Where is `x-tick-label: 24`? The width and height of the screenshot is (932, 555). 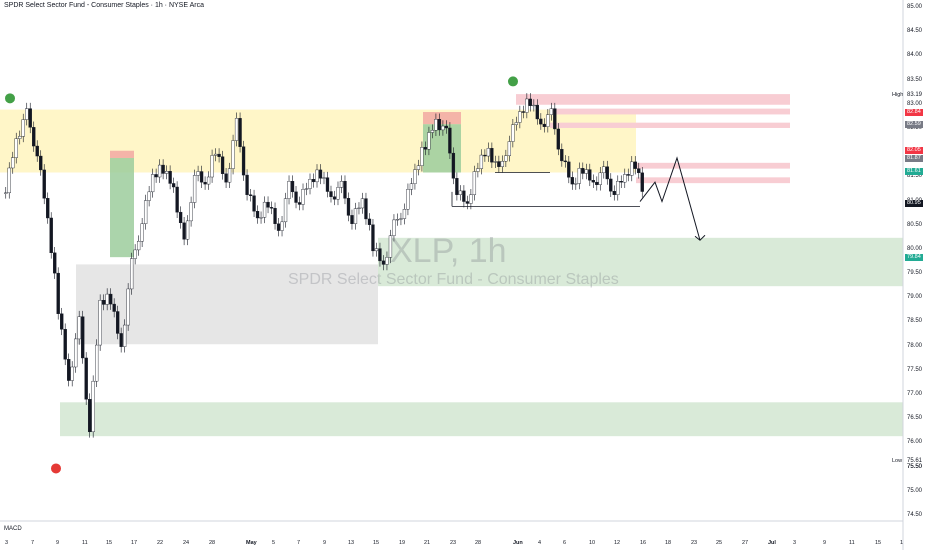
x-tick-label: 24 is located at coordinates (186, 543).